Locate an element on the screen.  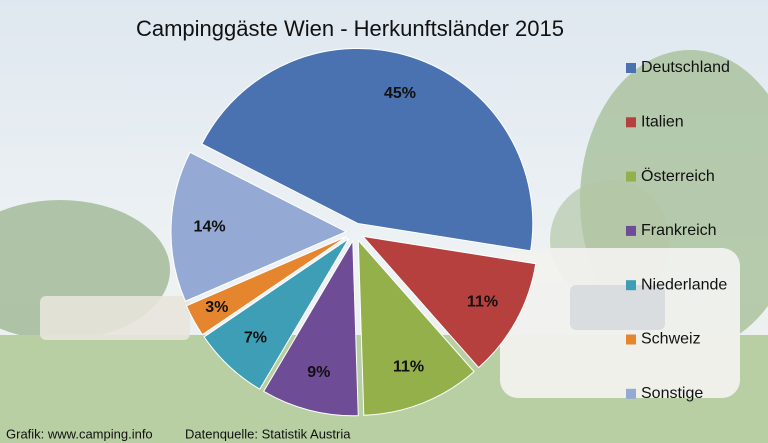
data-label: 45% is located at coordinates (400, 93).